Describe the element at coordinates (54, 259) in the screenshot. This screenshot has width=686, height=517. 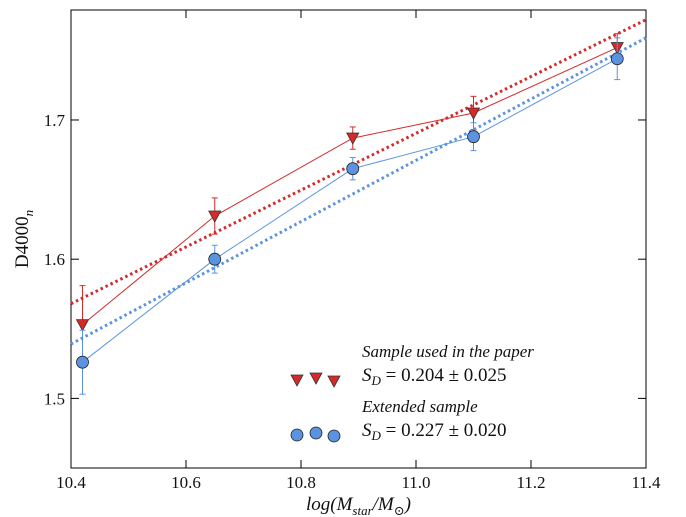
I see `y-tick-label: 1.6` at that location.